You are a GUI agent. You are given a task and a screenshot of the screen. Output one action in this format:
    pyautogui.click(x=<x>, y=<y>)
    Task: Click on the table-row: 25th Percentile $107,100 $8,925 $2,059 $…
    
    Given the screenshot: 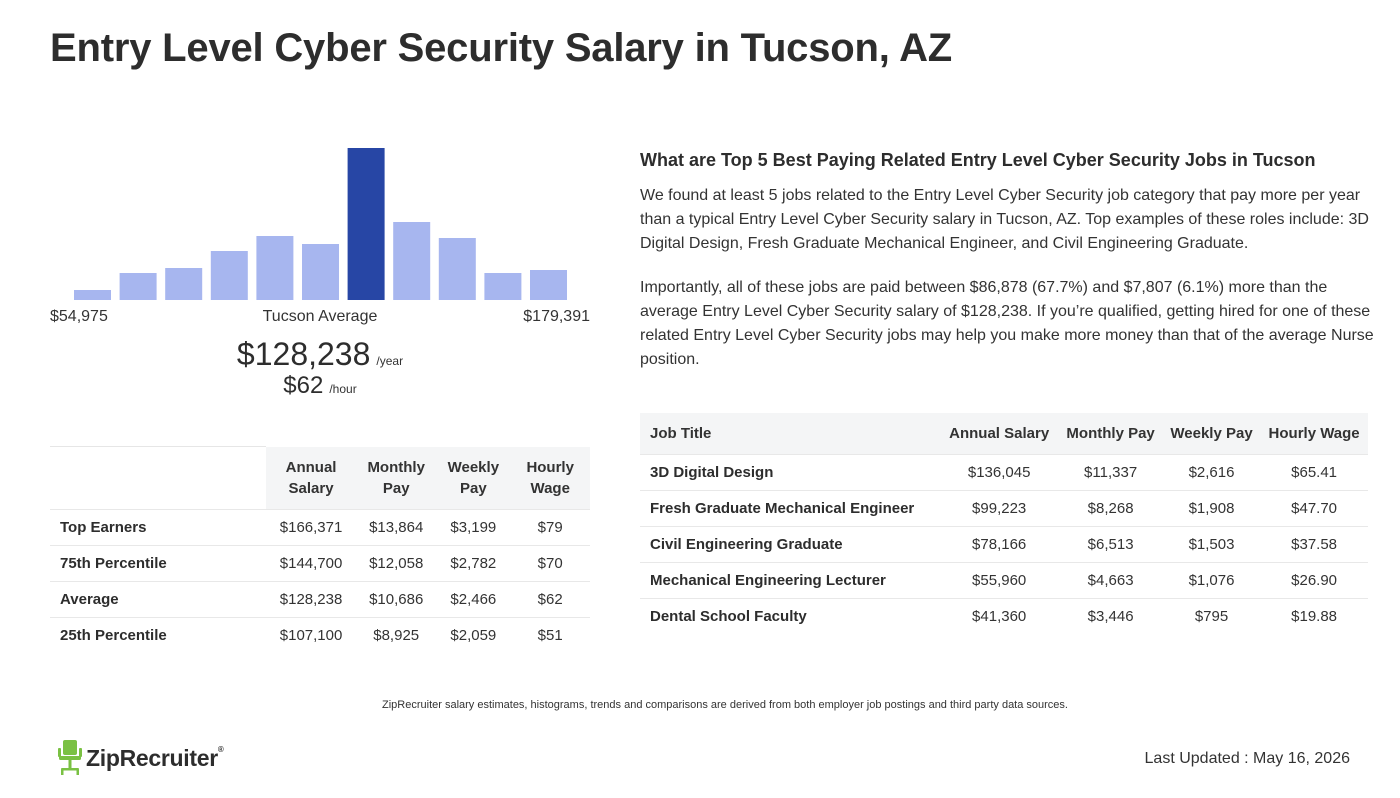 What is the action you would take?
    pyautogui.click(x=320, y=634)
    